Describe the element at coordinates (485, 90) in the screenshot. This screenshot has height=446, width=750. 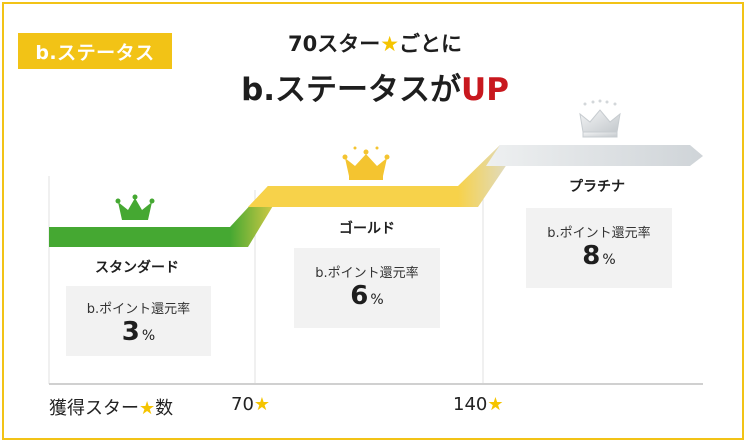
I see `up-text: UP` at that location.